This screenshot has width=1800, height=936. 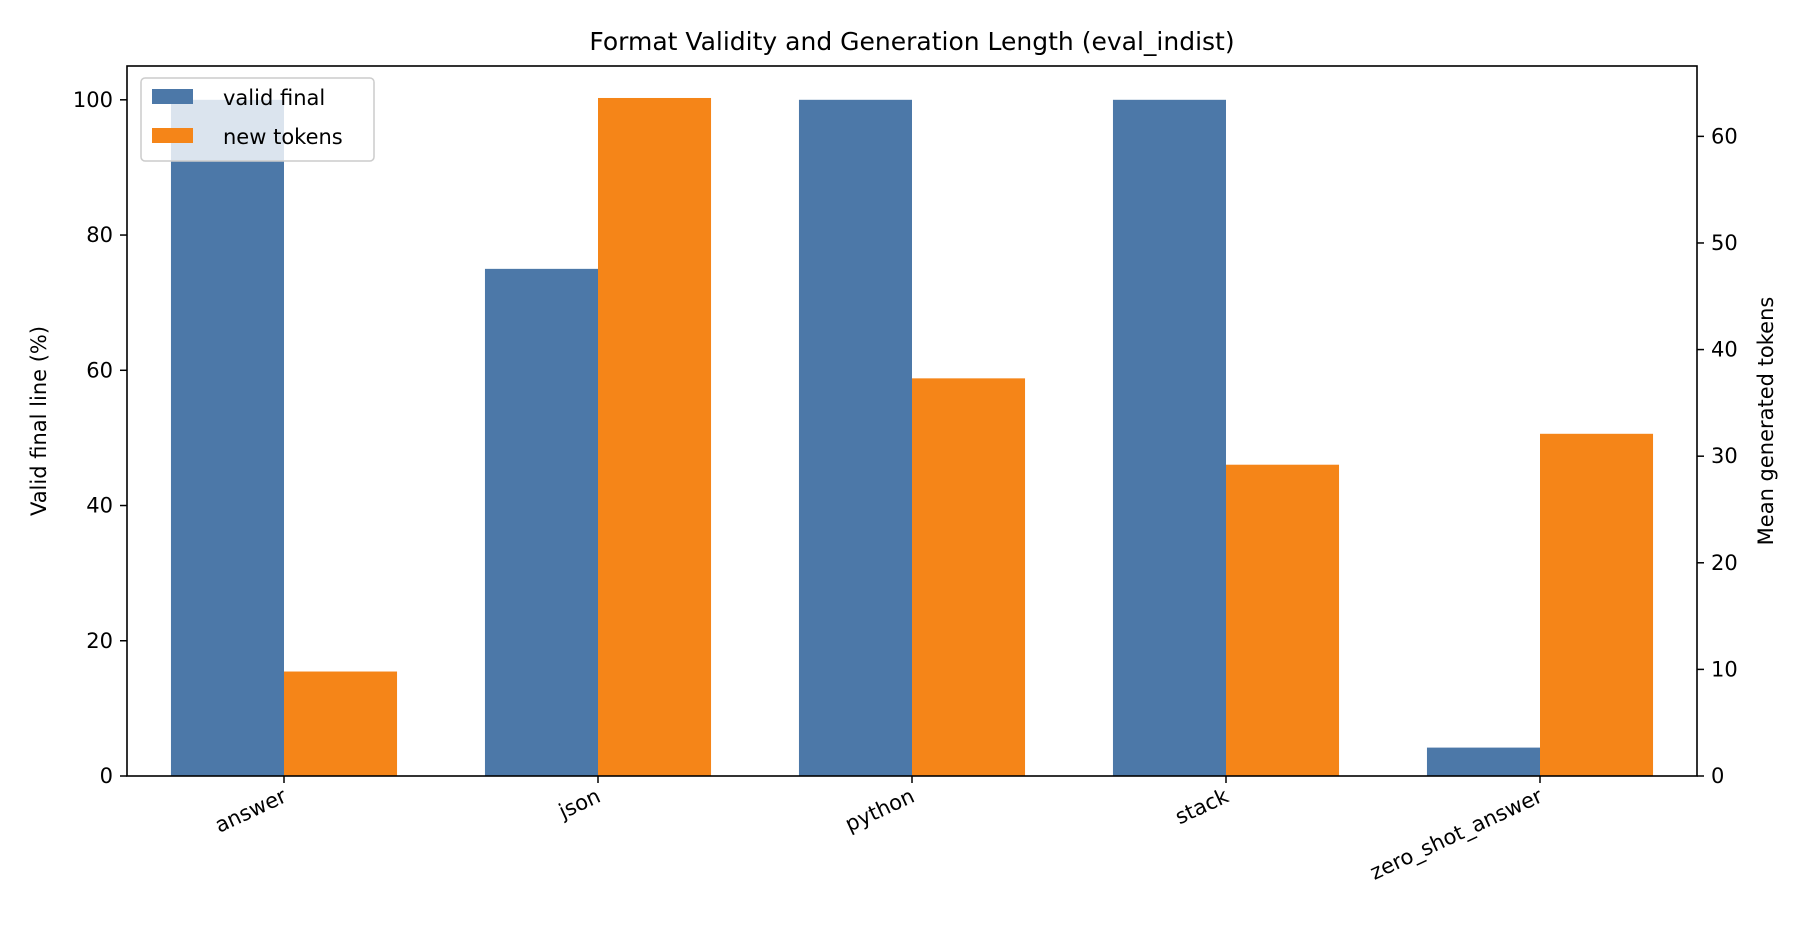 What do you see at coordinates (1766, 421) in the screenshot?
I see `y-axis-right-label: Mean generated tokens` at bounding box center [1766, 421].